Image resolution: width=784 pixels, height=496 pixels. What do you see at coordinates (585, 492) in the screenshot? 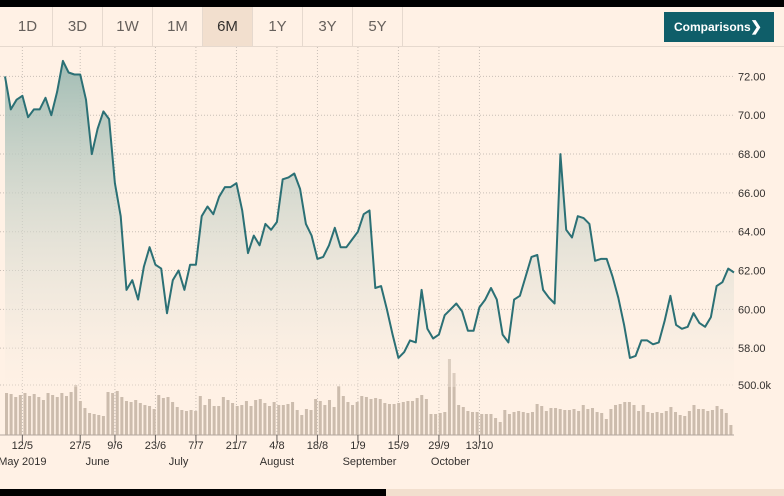
I see `scroll-bar-track` at bounding box center [585, 492].